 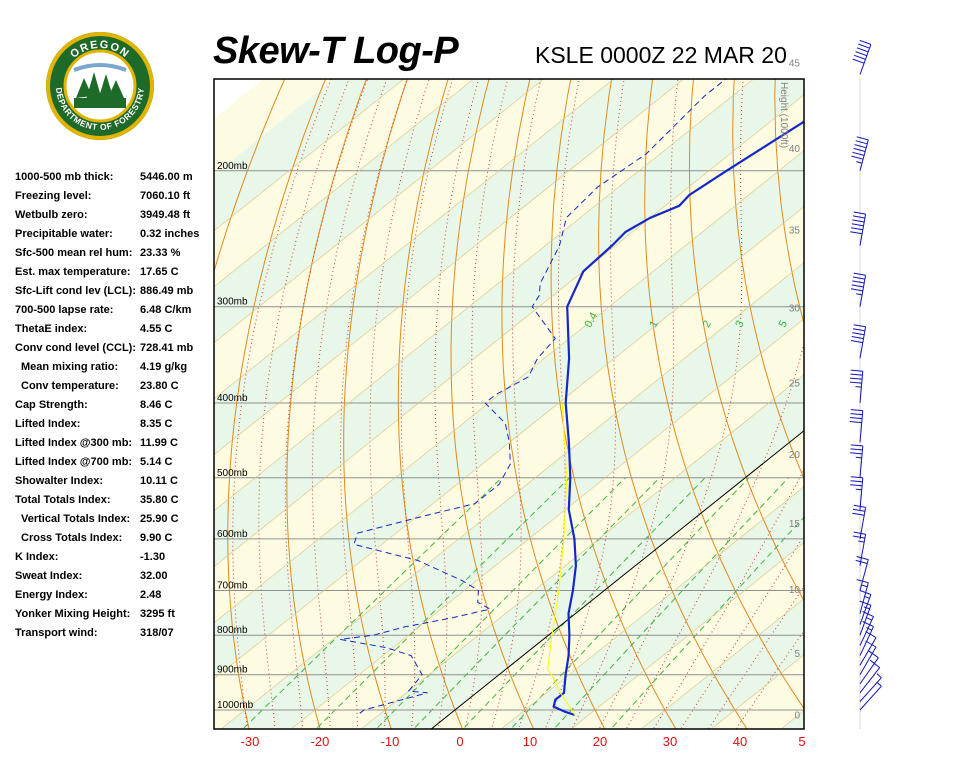 What do you see at coordinates (795, 231) in the screenshot?
I see `height-tick-label: 35` at bounding box center [795, 231].